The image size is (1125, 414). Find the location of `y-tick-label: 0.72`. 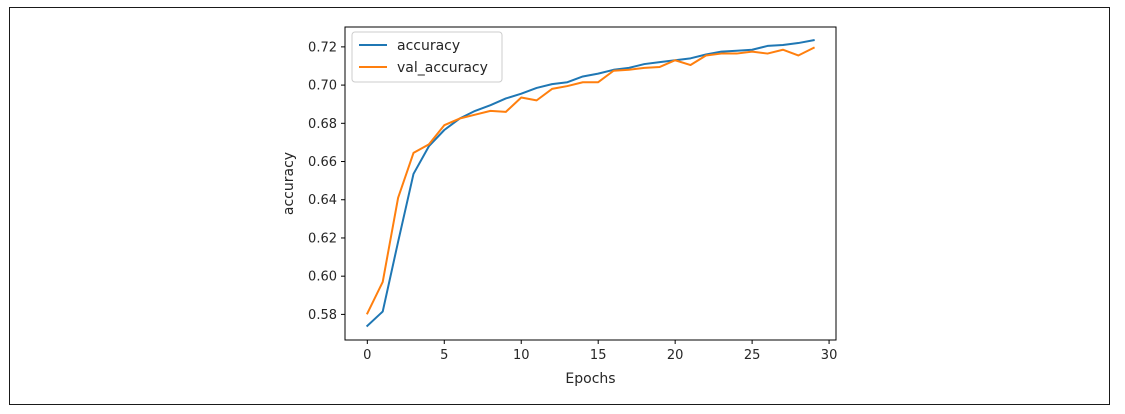

y-tick-label: 0.72 is located at coordinates (322, 47).